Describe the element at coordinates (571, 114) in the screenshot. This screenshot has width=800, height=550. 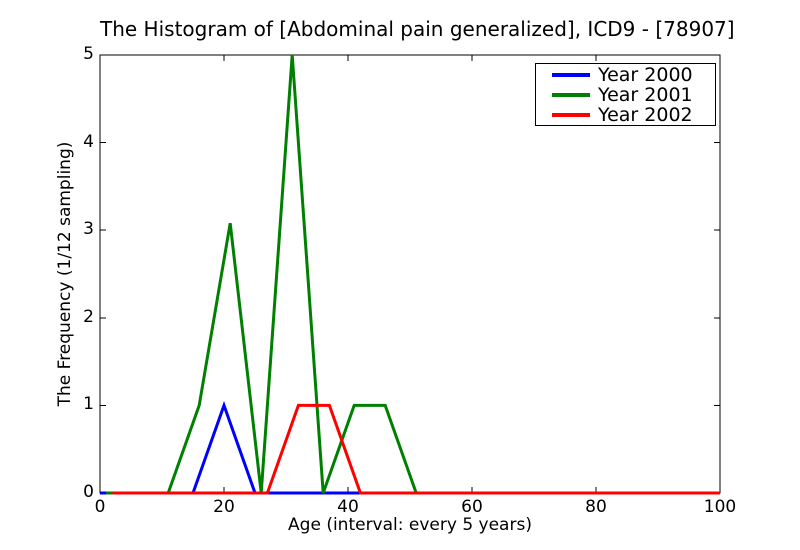
I see `legend-line-sample-year-2002` at that location.